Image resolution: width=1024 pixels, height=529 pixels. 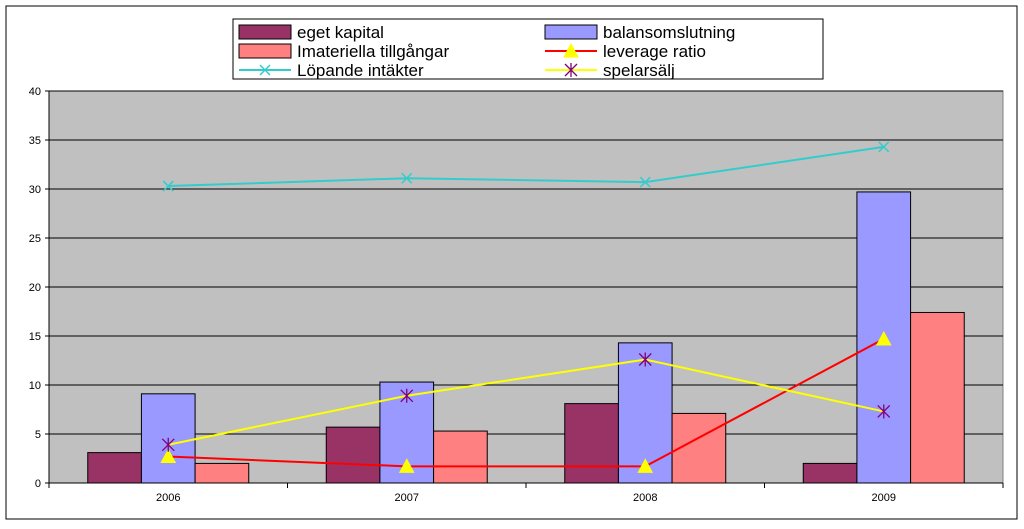 What do you see at coordinates (35, 337) in the screenshot?
I see `y-tick-label: 15` at bounding box center [35, 337].